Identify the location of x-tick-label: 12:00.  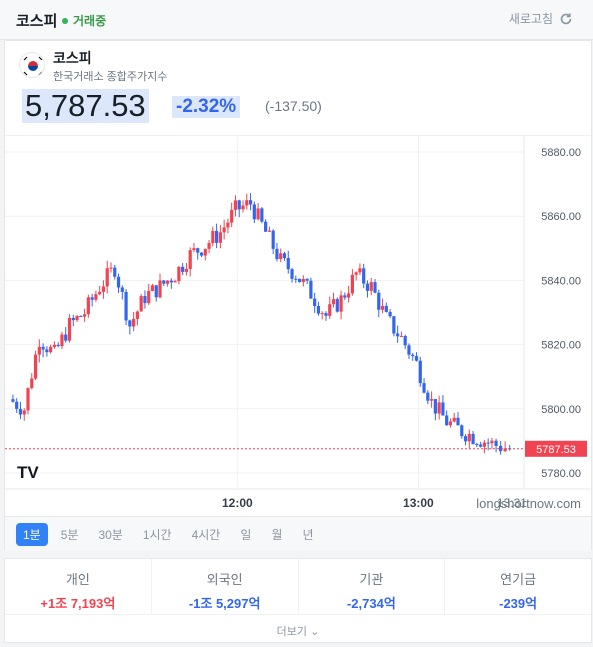
(237, 503).